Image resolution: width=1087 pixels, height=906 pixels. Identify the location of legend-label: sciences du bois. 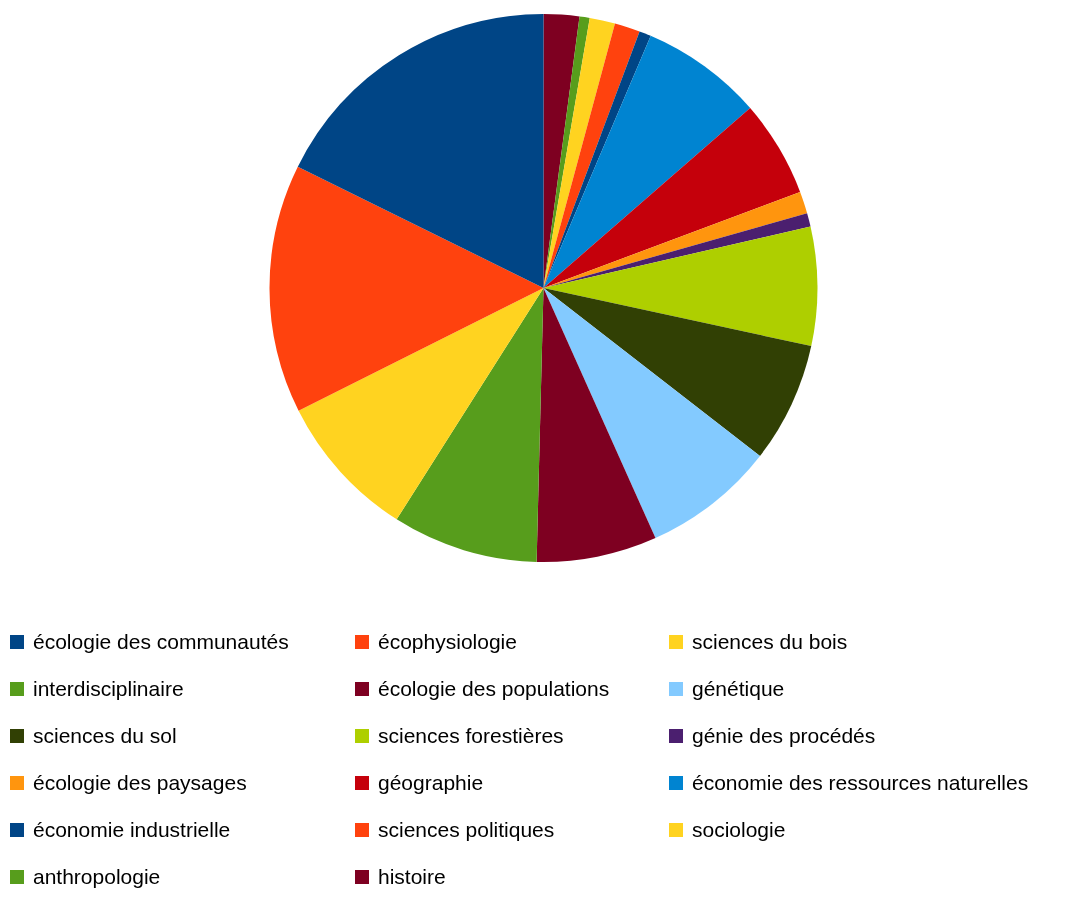
(770, 641).